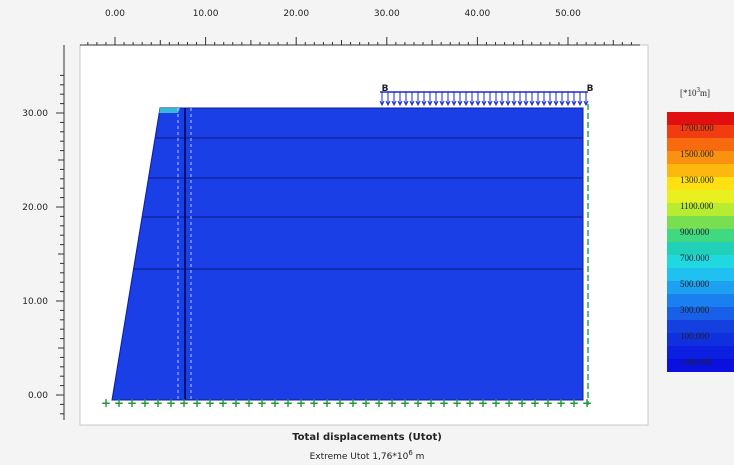  What do you see at coordinates (169, 110) in the screenshot?
I see `contour-highlight` at bounding box center [169, 110].